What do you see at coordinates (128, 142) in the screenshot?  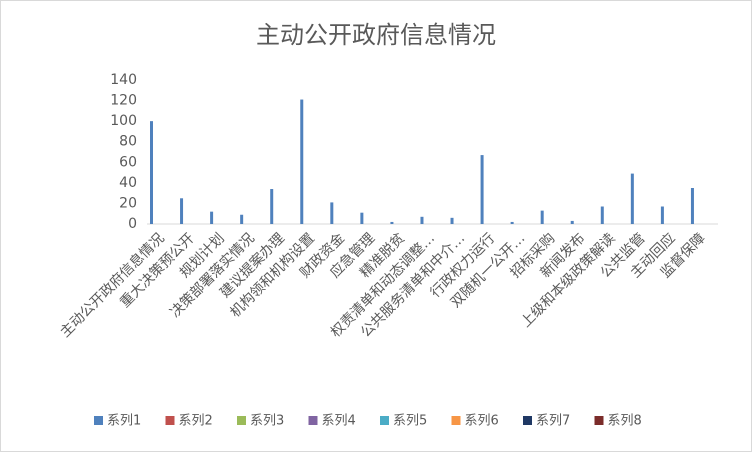 I see `y-tick-label: 80` at bounding box center [128, 142].